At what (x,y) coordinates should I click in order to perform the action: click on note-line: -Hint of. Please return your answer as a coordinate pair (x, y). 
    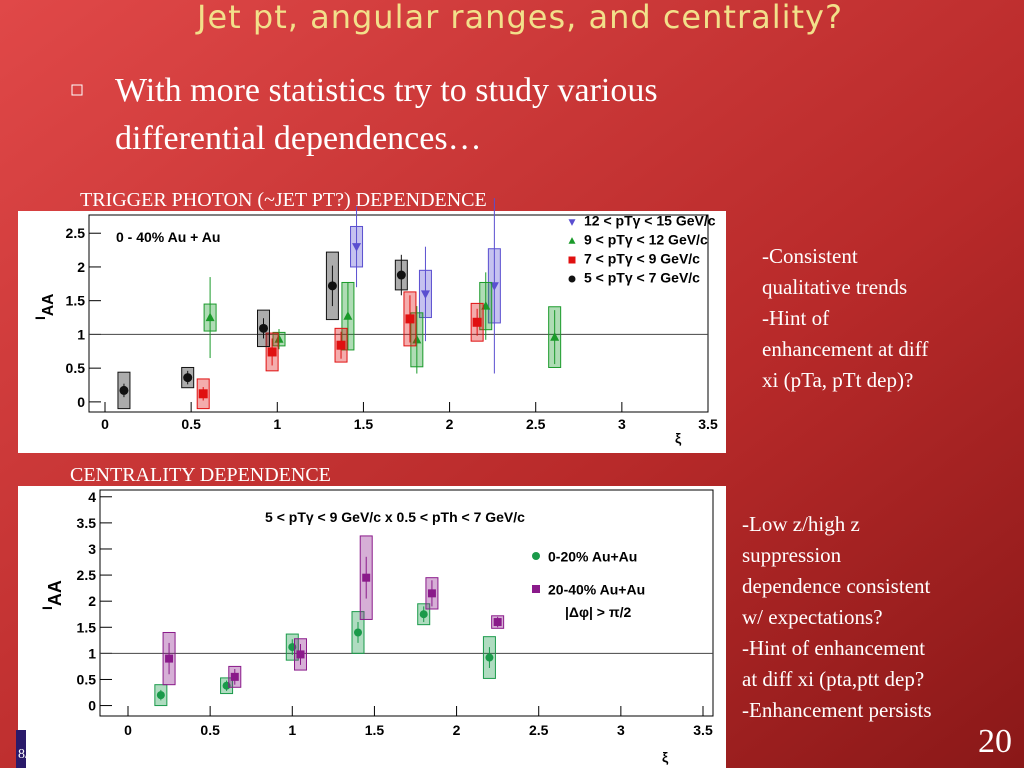
    Looking at the image, I should click on (795, 318).